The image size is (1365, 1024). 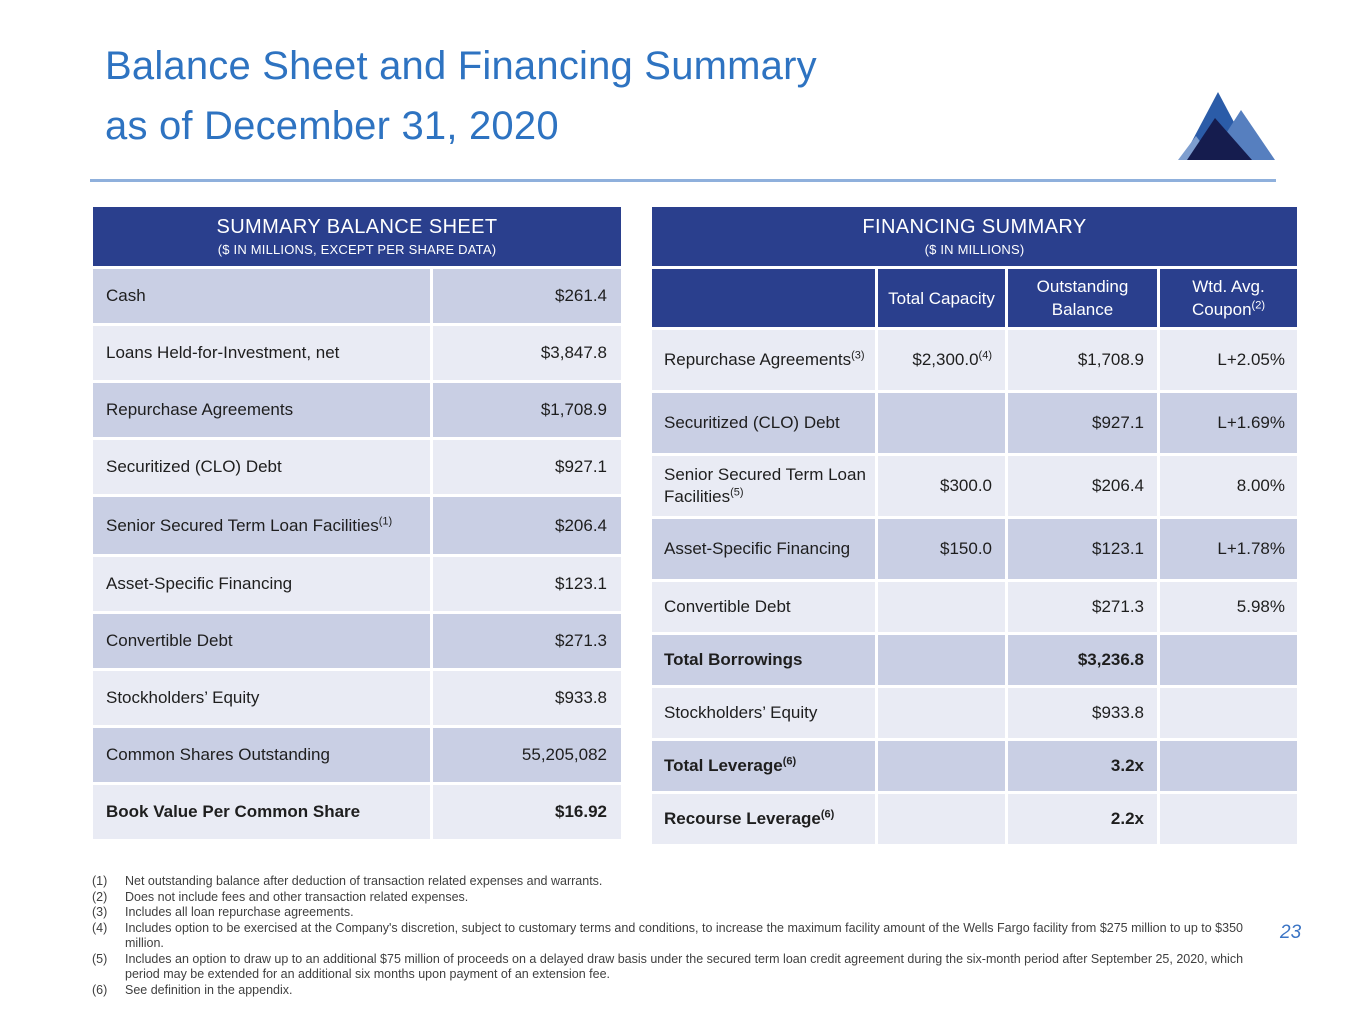 I want to click on row-label: Repurchase Agreements(3), so click(x=763, y=360).